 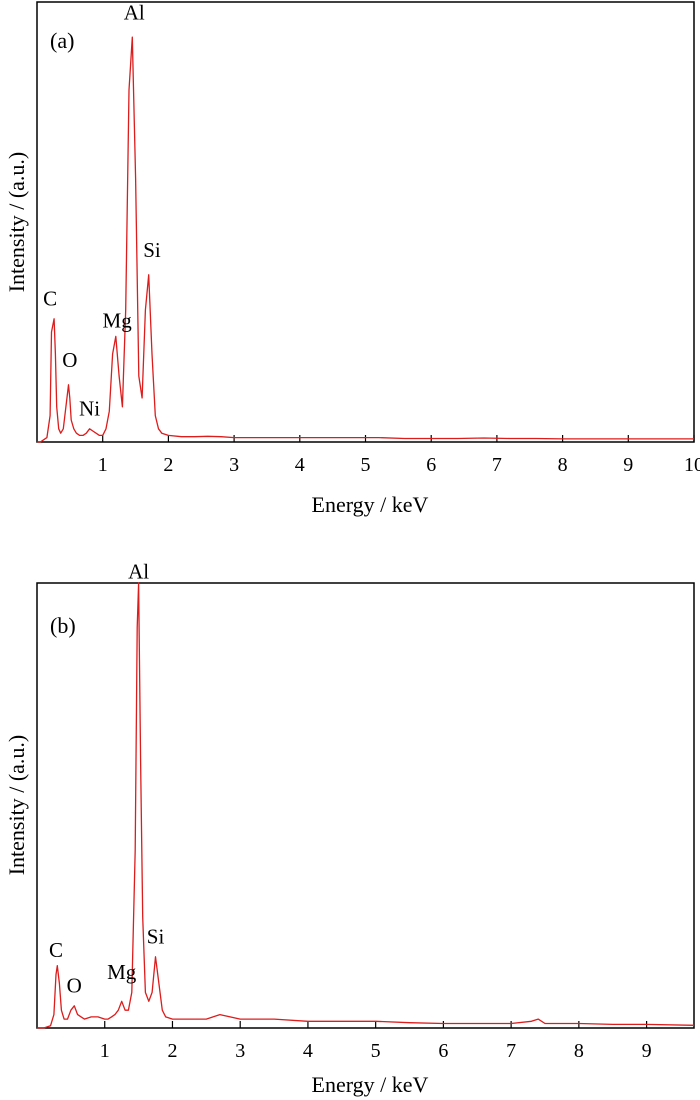 What do you see at coordinates (370, 504) in the screenshot?
I see `x-axis-title-a: Energy / keV` at bounding box center [370, 504].